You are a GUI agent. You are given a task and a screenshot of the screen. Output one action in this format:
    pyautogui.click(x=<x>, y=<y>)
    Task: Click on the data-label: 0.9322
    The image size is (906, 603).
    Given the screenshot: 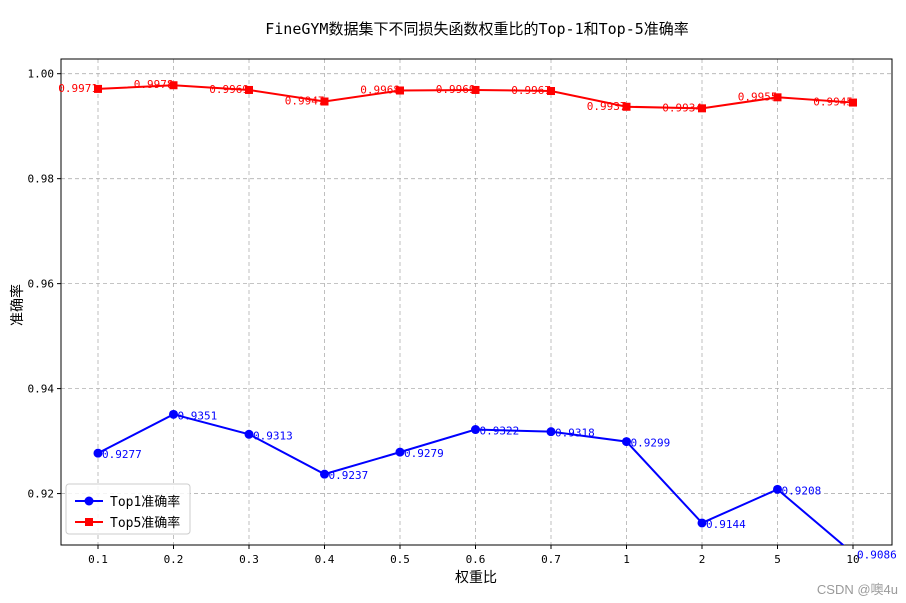 What is the action you would take?
    pyautogui.click(x=500, y=431)
    